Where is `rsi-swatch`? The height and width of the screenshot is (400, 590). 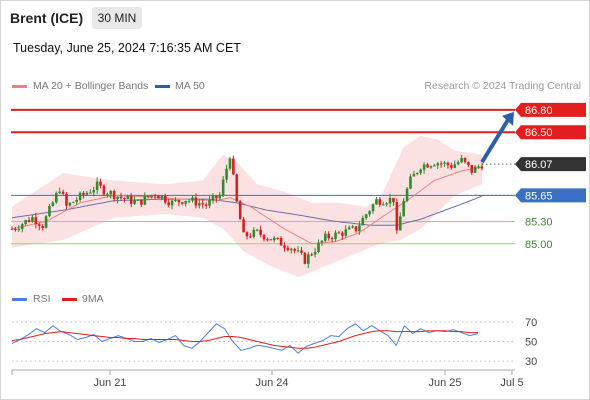
rsi-swatch is located at coordinates (19, 299).